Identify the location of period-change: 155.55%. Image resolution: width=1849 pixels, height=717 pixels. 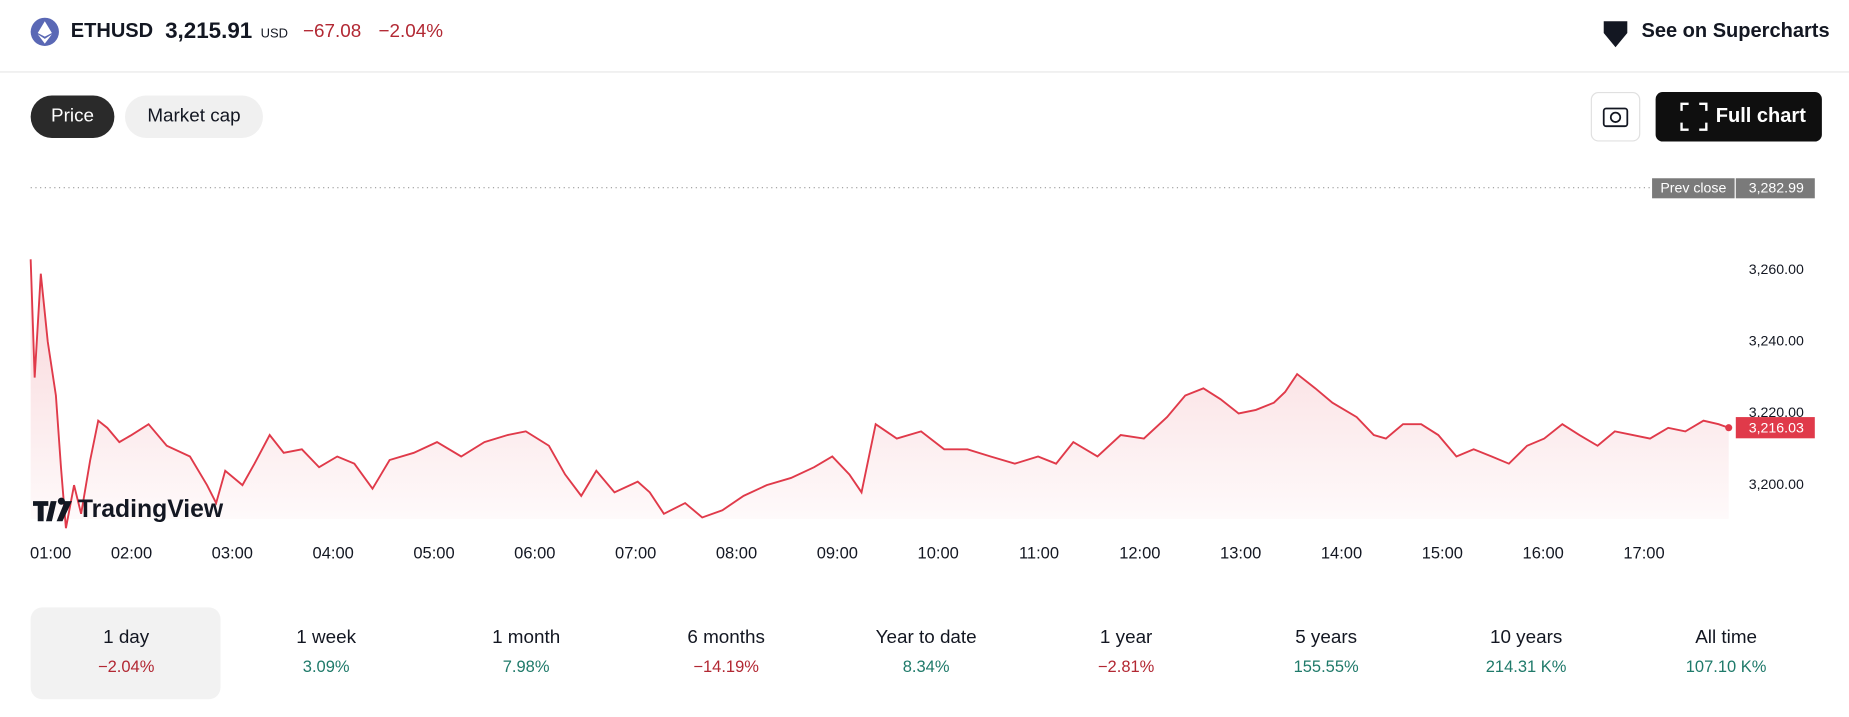
(1326, 667).